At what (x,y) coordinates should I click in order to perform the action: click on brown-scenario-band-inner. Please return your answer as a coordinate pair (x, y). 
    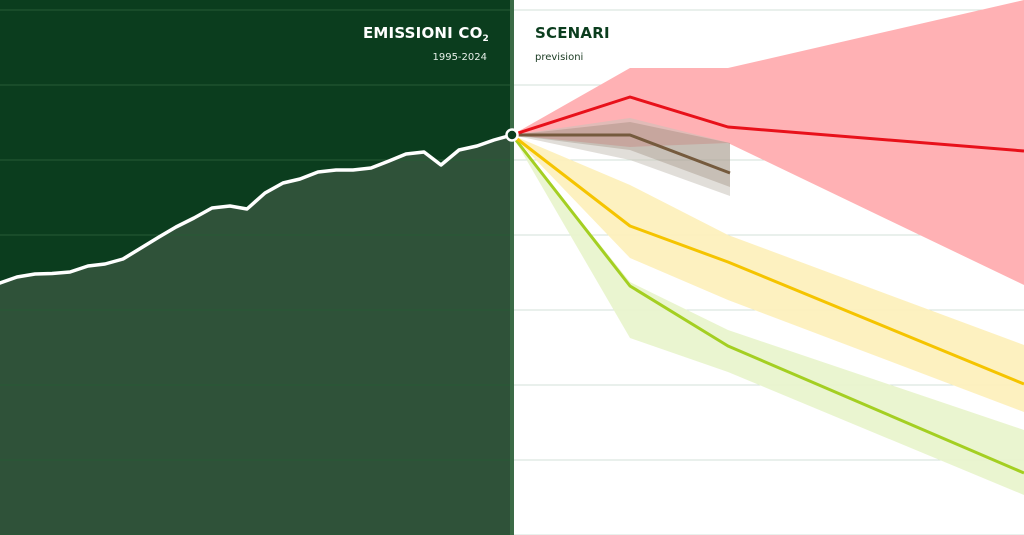
    Looking at the image, I should click on (621, 154).